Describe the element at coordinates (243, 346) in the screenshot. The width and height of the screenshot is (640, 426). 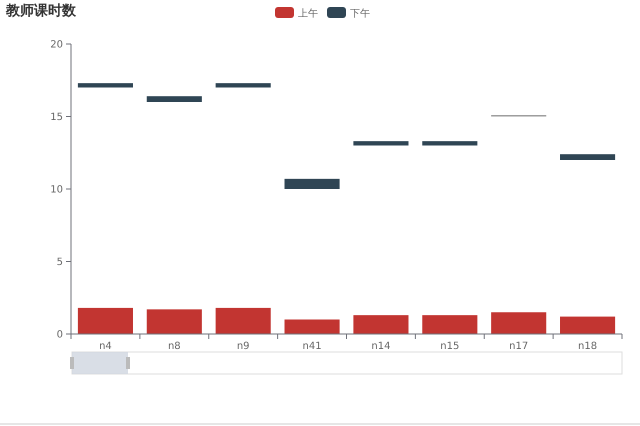
I see `x-tick-label: n9` at that location.